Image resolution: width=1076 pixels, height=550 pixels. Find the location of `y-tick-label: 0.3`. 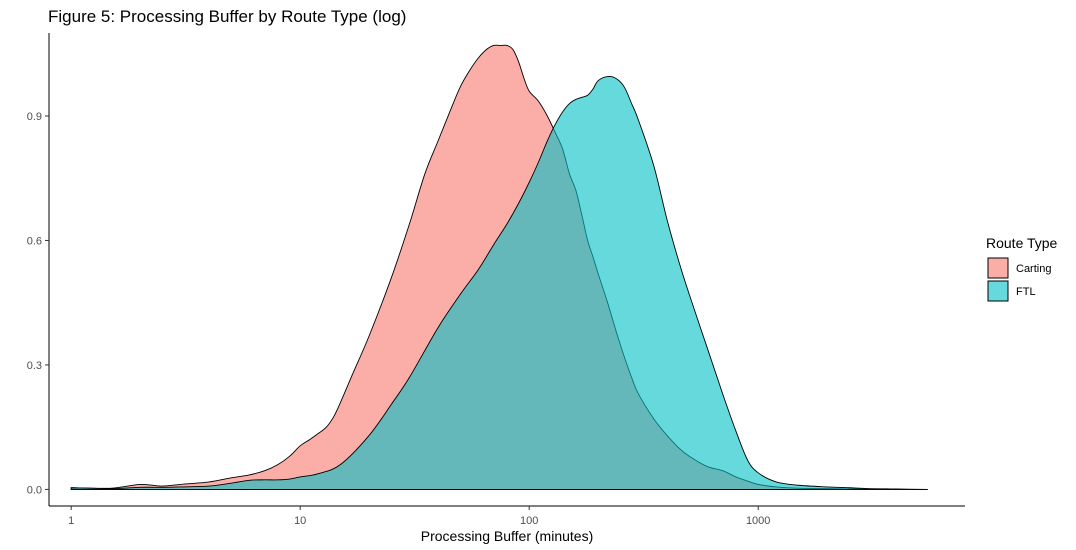

y-tick-label: 0.3 is located at coordinates (34, 366).